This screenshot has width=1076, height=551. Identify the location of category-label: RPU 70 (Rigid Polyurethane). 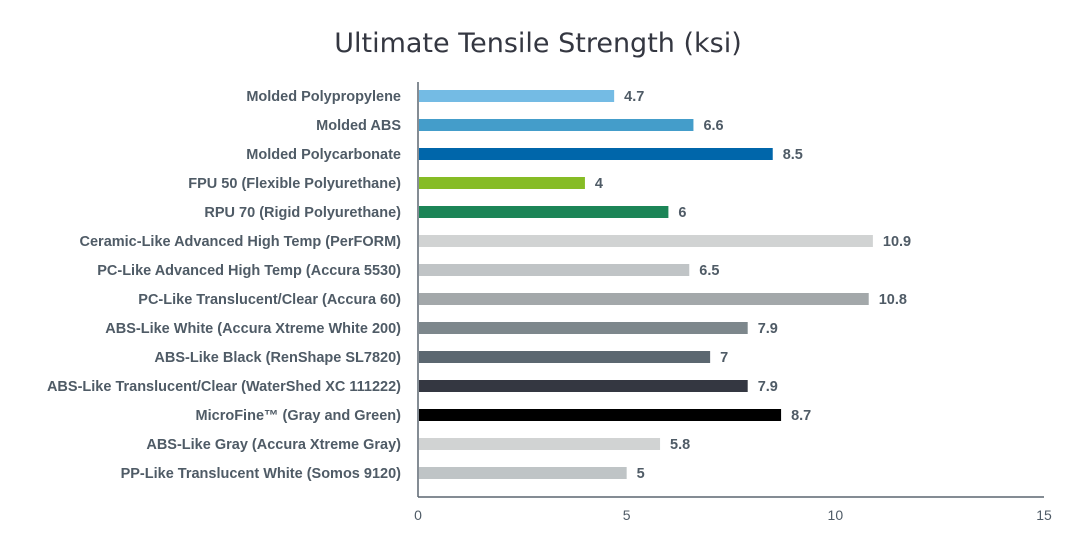
(302, 213).